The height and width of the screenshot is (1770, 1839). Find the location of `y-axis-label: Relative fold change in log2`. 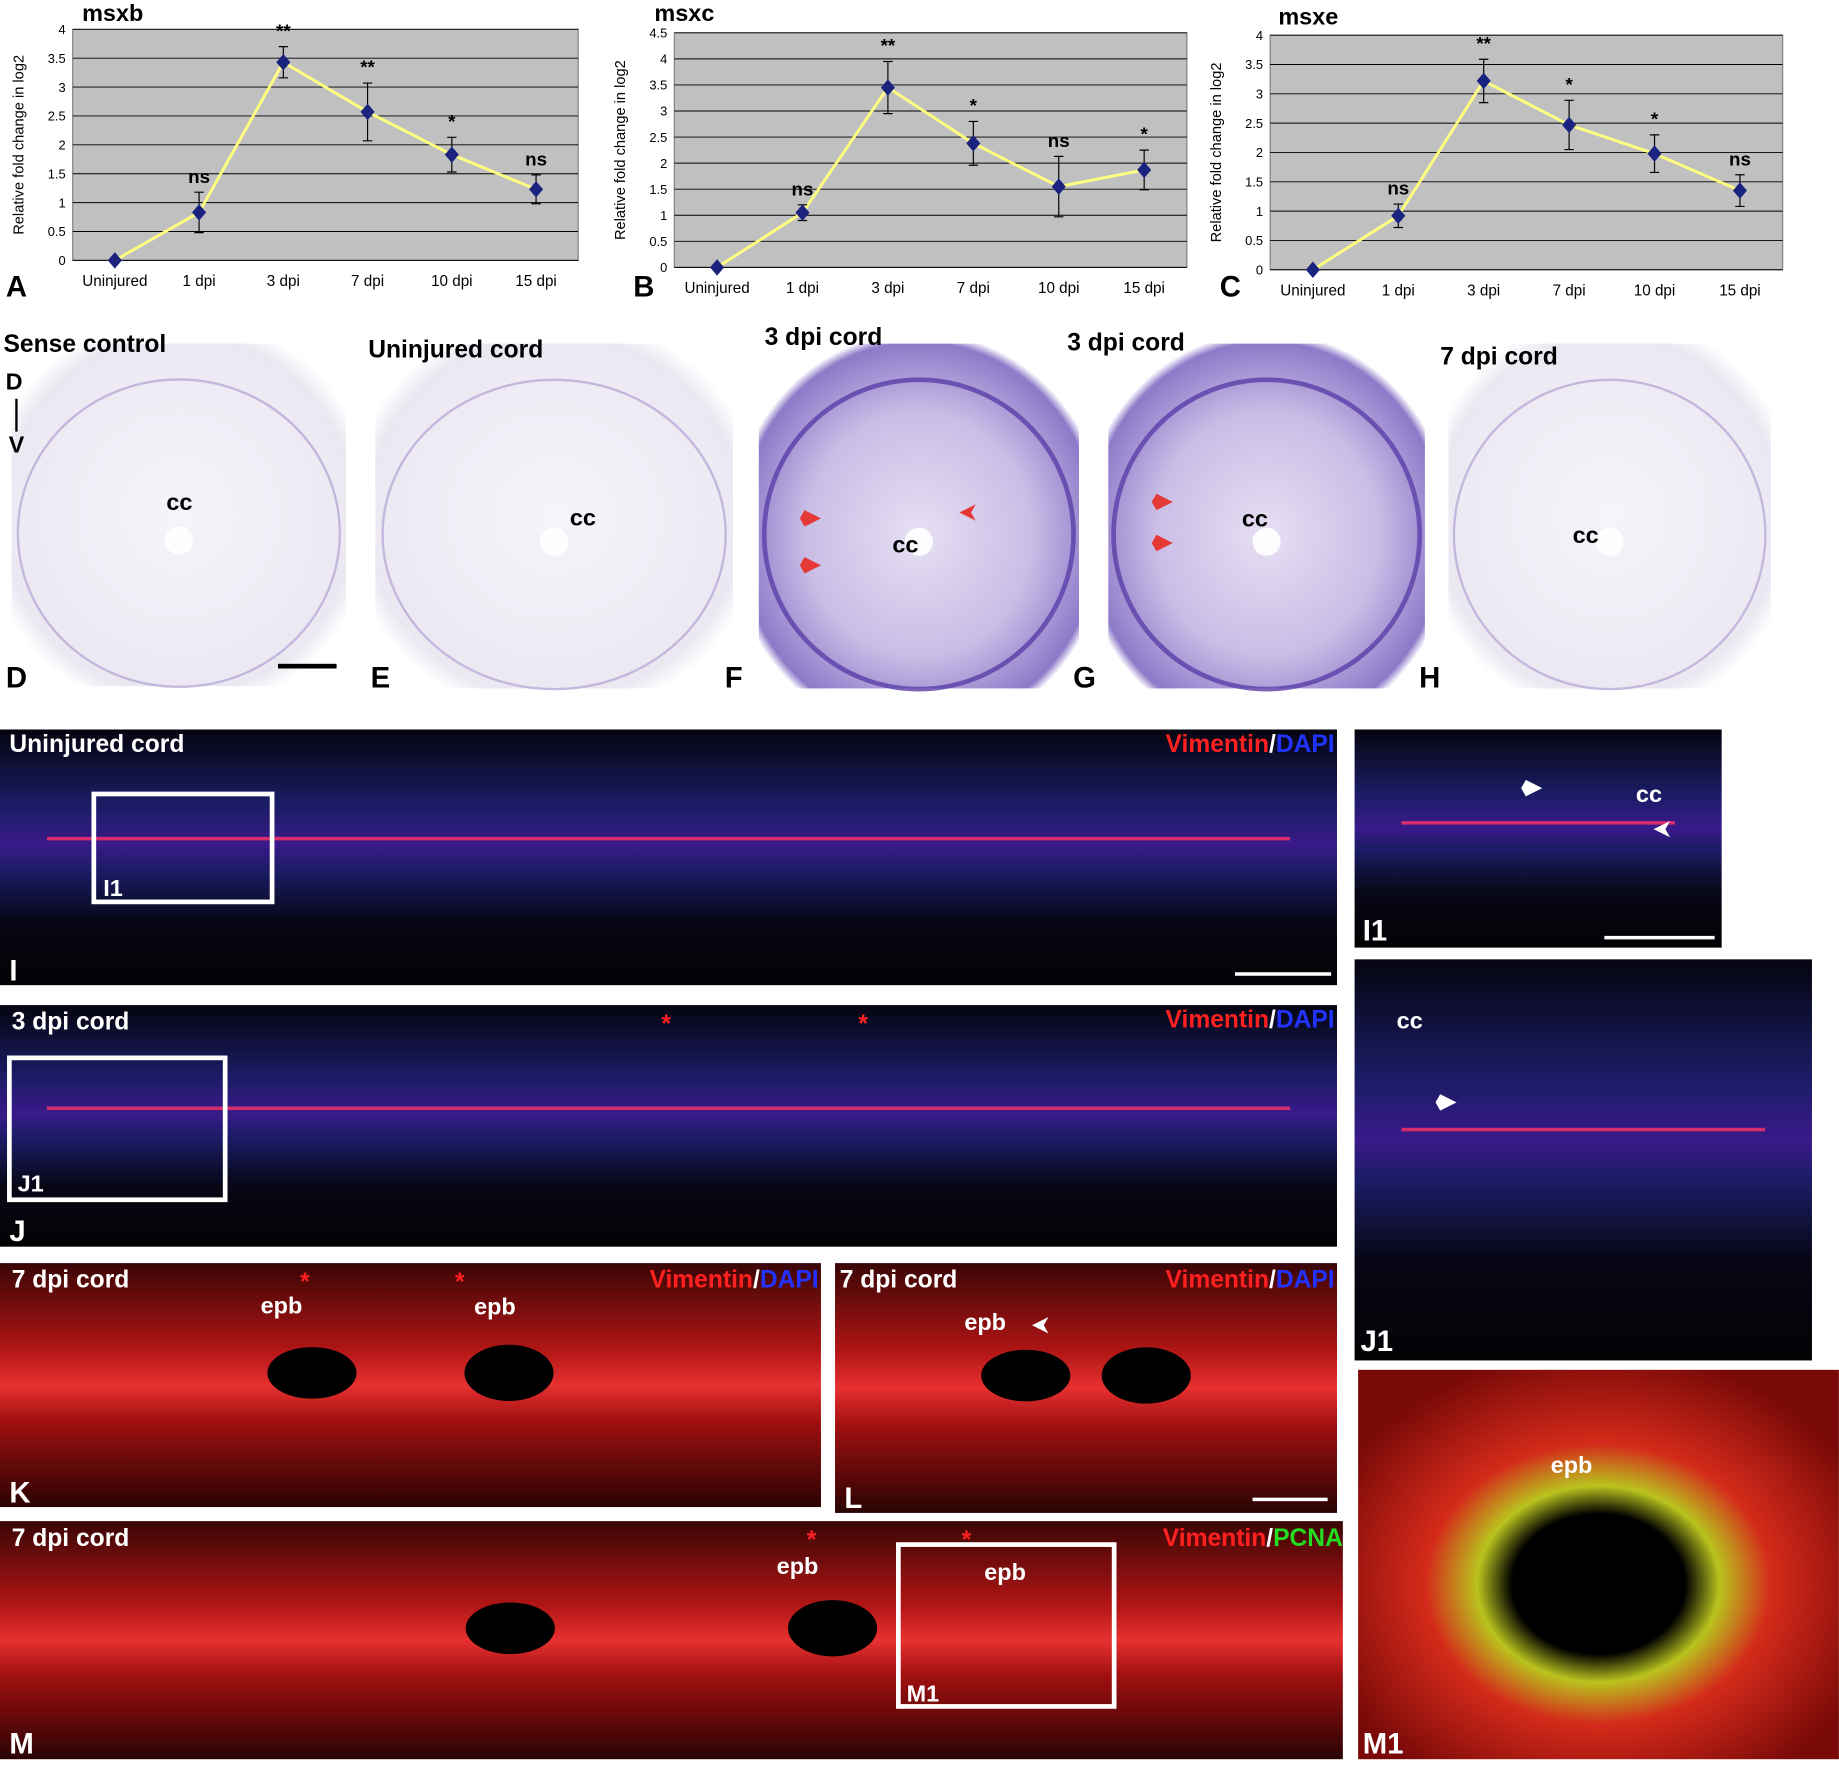

y-axis-label: Relative fold change in log2 is located at coordinates (621, 150).